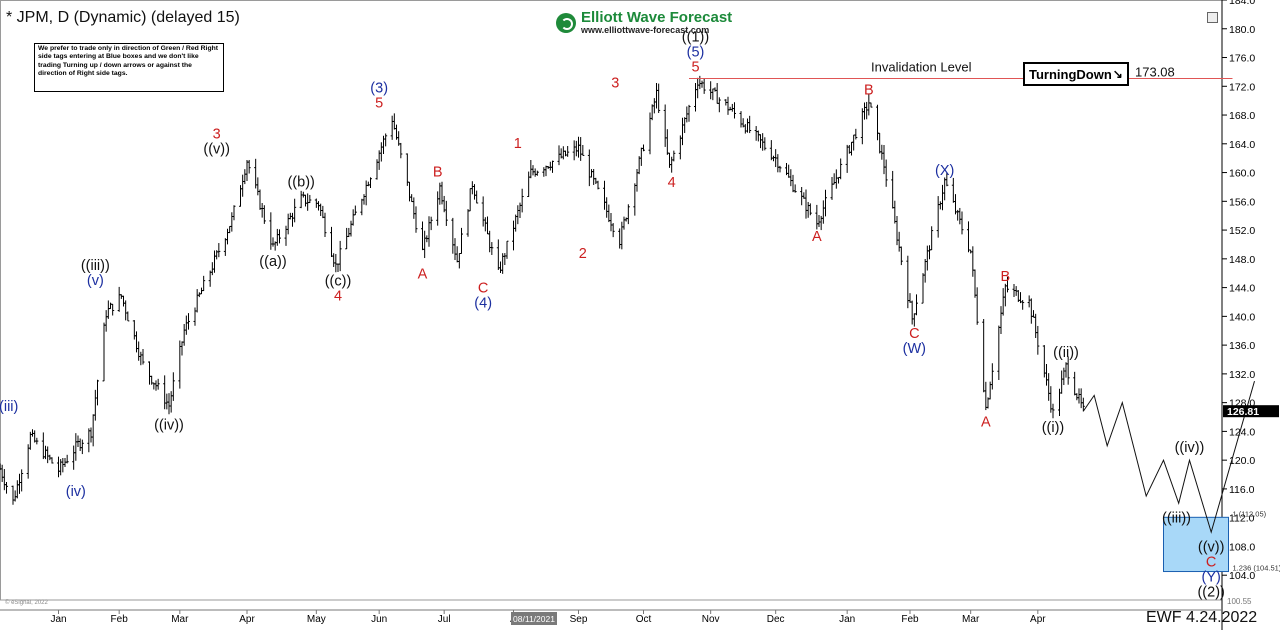 The width and height of the screenshot is (1280, 630). Describe the element at coordinates (1212, 17) in the screenshot. I see `window-restore-icon` at that location.